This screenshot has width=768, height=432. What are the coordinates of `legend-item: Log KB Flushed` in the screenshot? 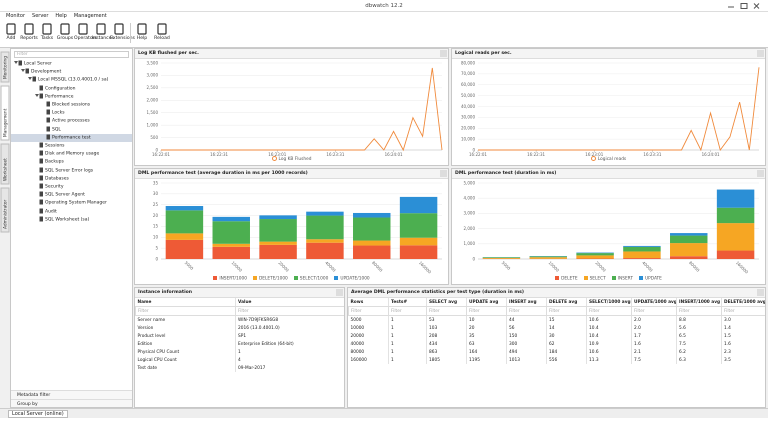 It's located at (291, 159).